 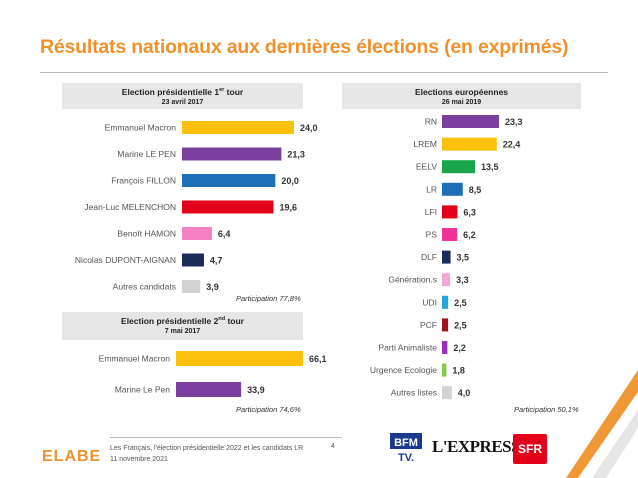 What do you see at coordinates (407, 348) in the screenshot?
I see `category-label: Parti Animaliste` at bounding box center [407, 348].